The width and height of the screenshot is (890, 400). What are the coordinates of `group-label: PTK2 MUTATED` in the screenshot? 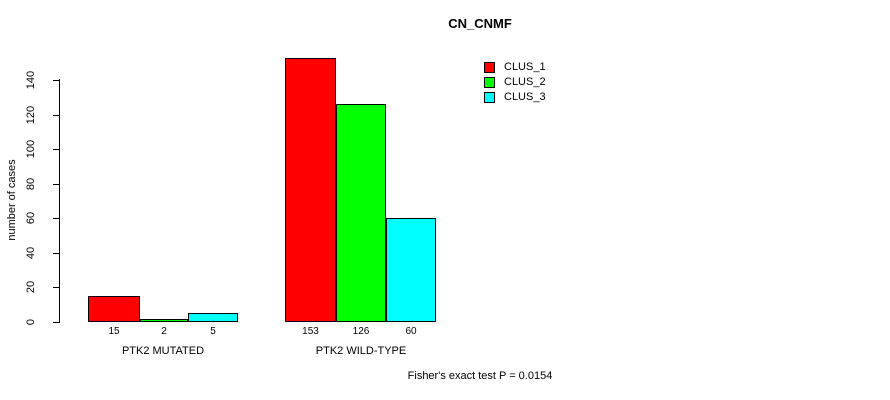 It's located at (163, 351).